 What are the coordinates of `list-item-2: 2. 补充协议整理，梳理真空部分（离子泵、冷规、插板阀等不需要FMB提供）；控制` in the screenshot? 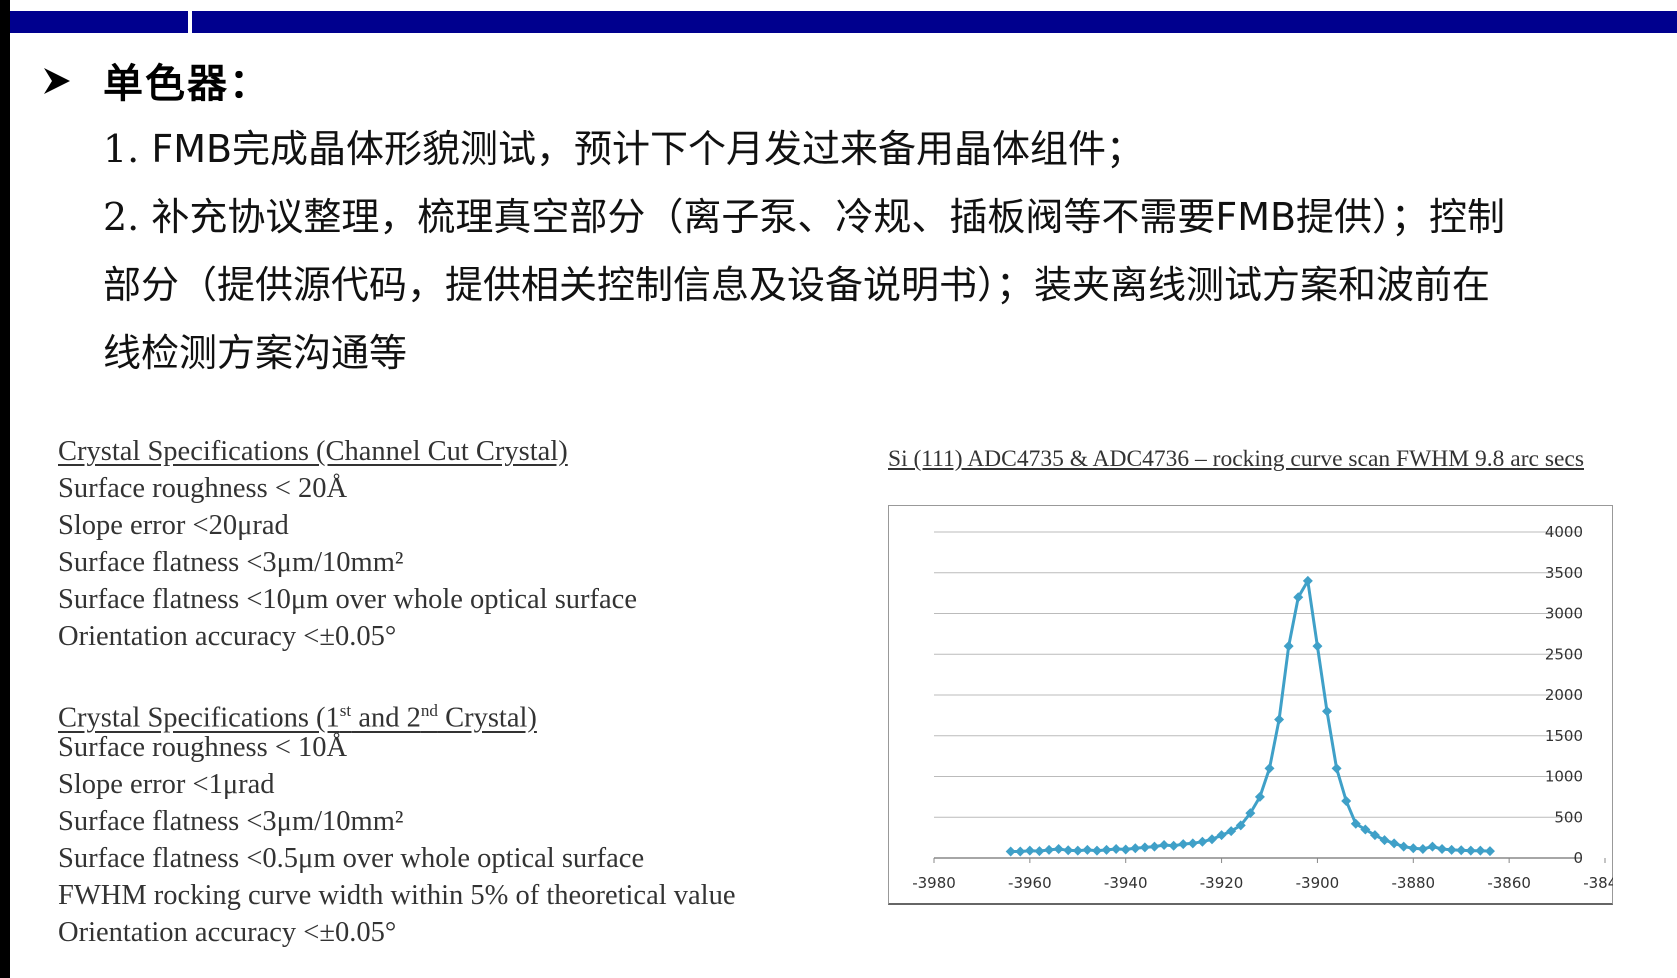 It's located at (804, 217).